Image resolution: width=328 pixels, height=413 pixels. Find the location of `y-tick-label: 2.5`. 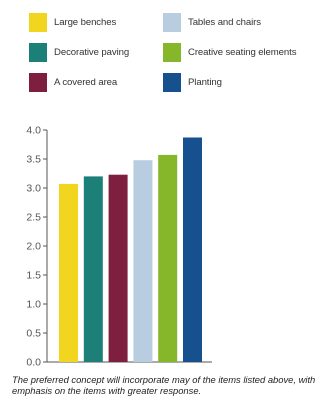

y-tick-label: 2.5 is located at coordinates (33, 218).